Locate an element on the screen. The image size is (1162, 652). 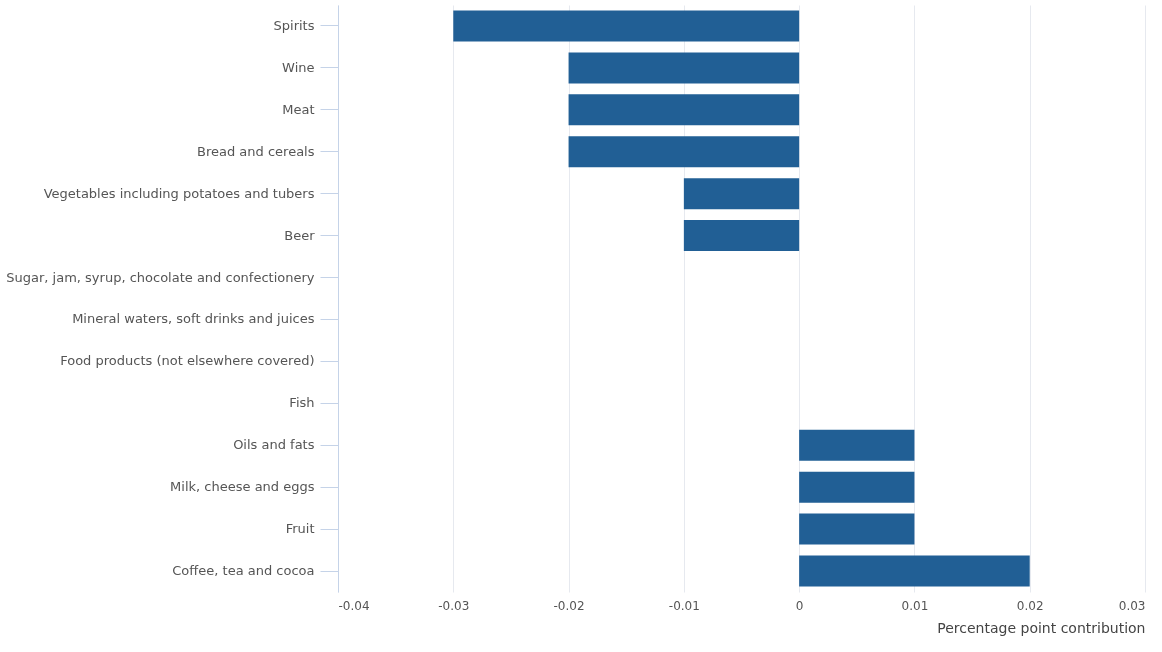
y-tick-label: Wine is located at coordinates (298, 67).